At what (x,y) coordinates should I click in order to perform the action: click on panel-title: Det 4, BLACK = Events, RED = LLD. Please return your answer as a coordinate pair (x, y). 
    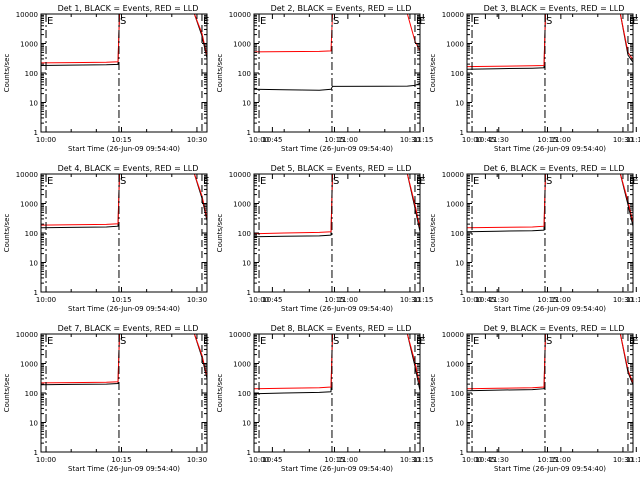
    Looking at the image, I should click on (128, 168).